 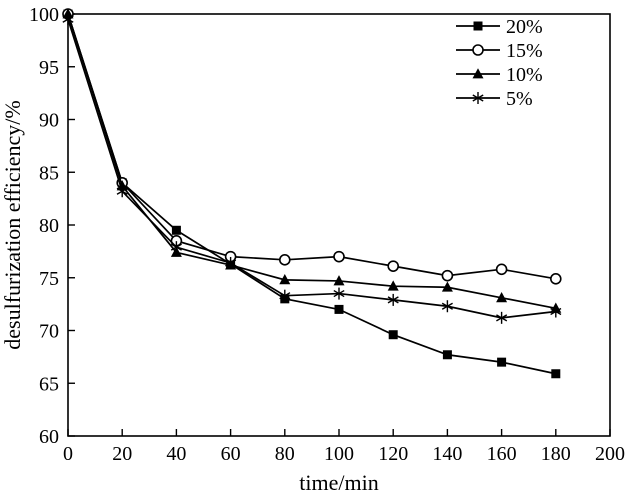 I want to click on x-tick-label: 160, so click(x=502, y=454).